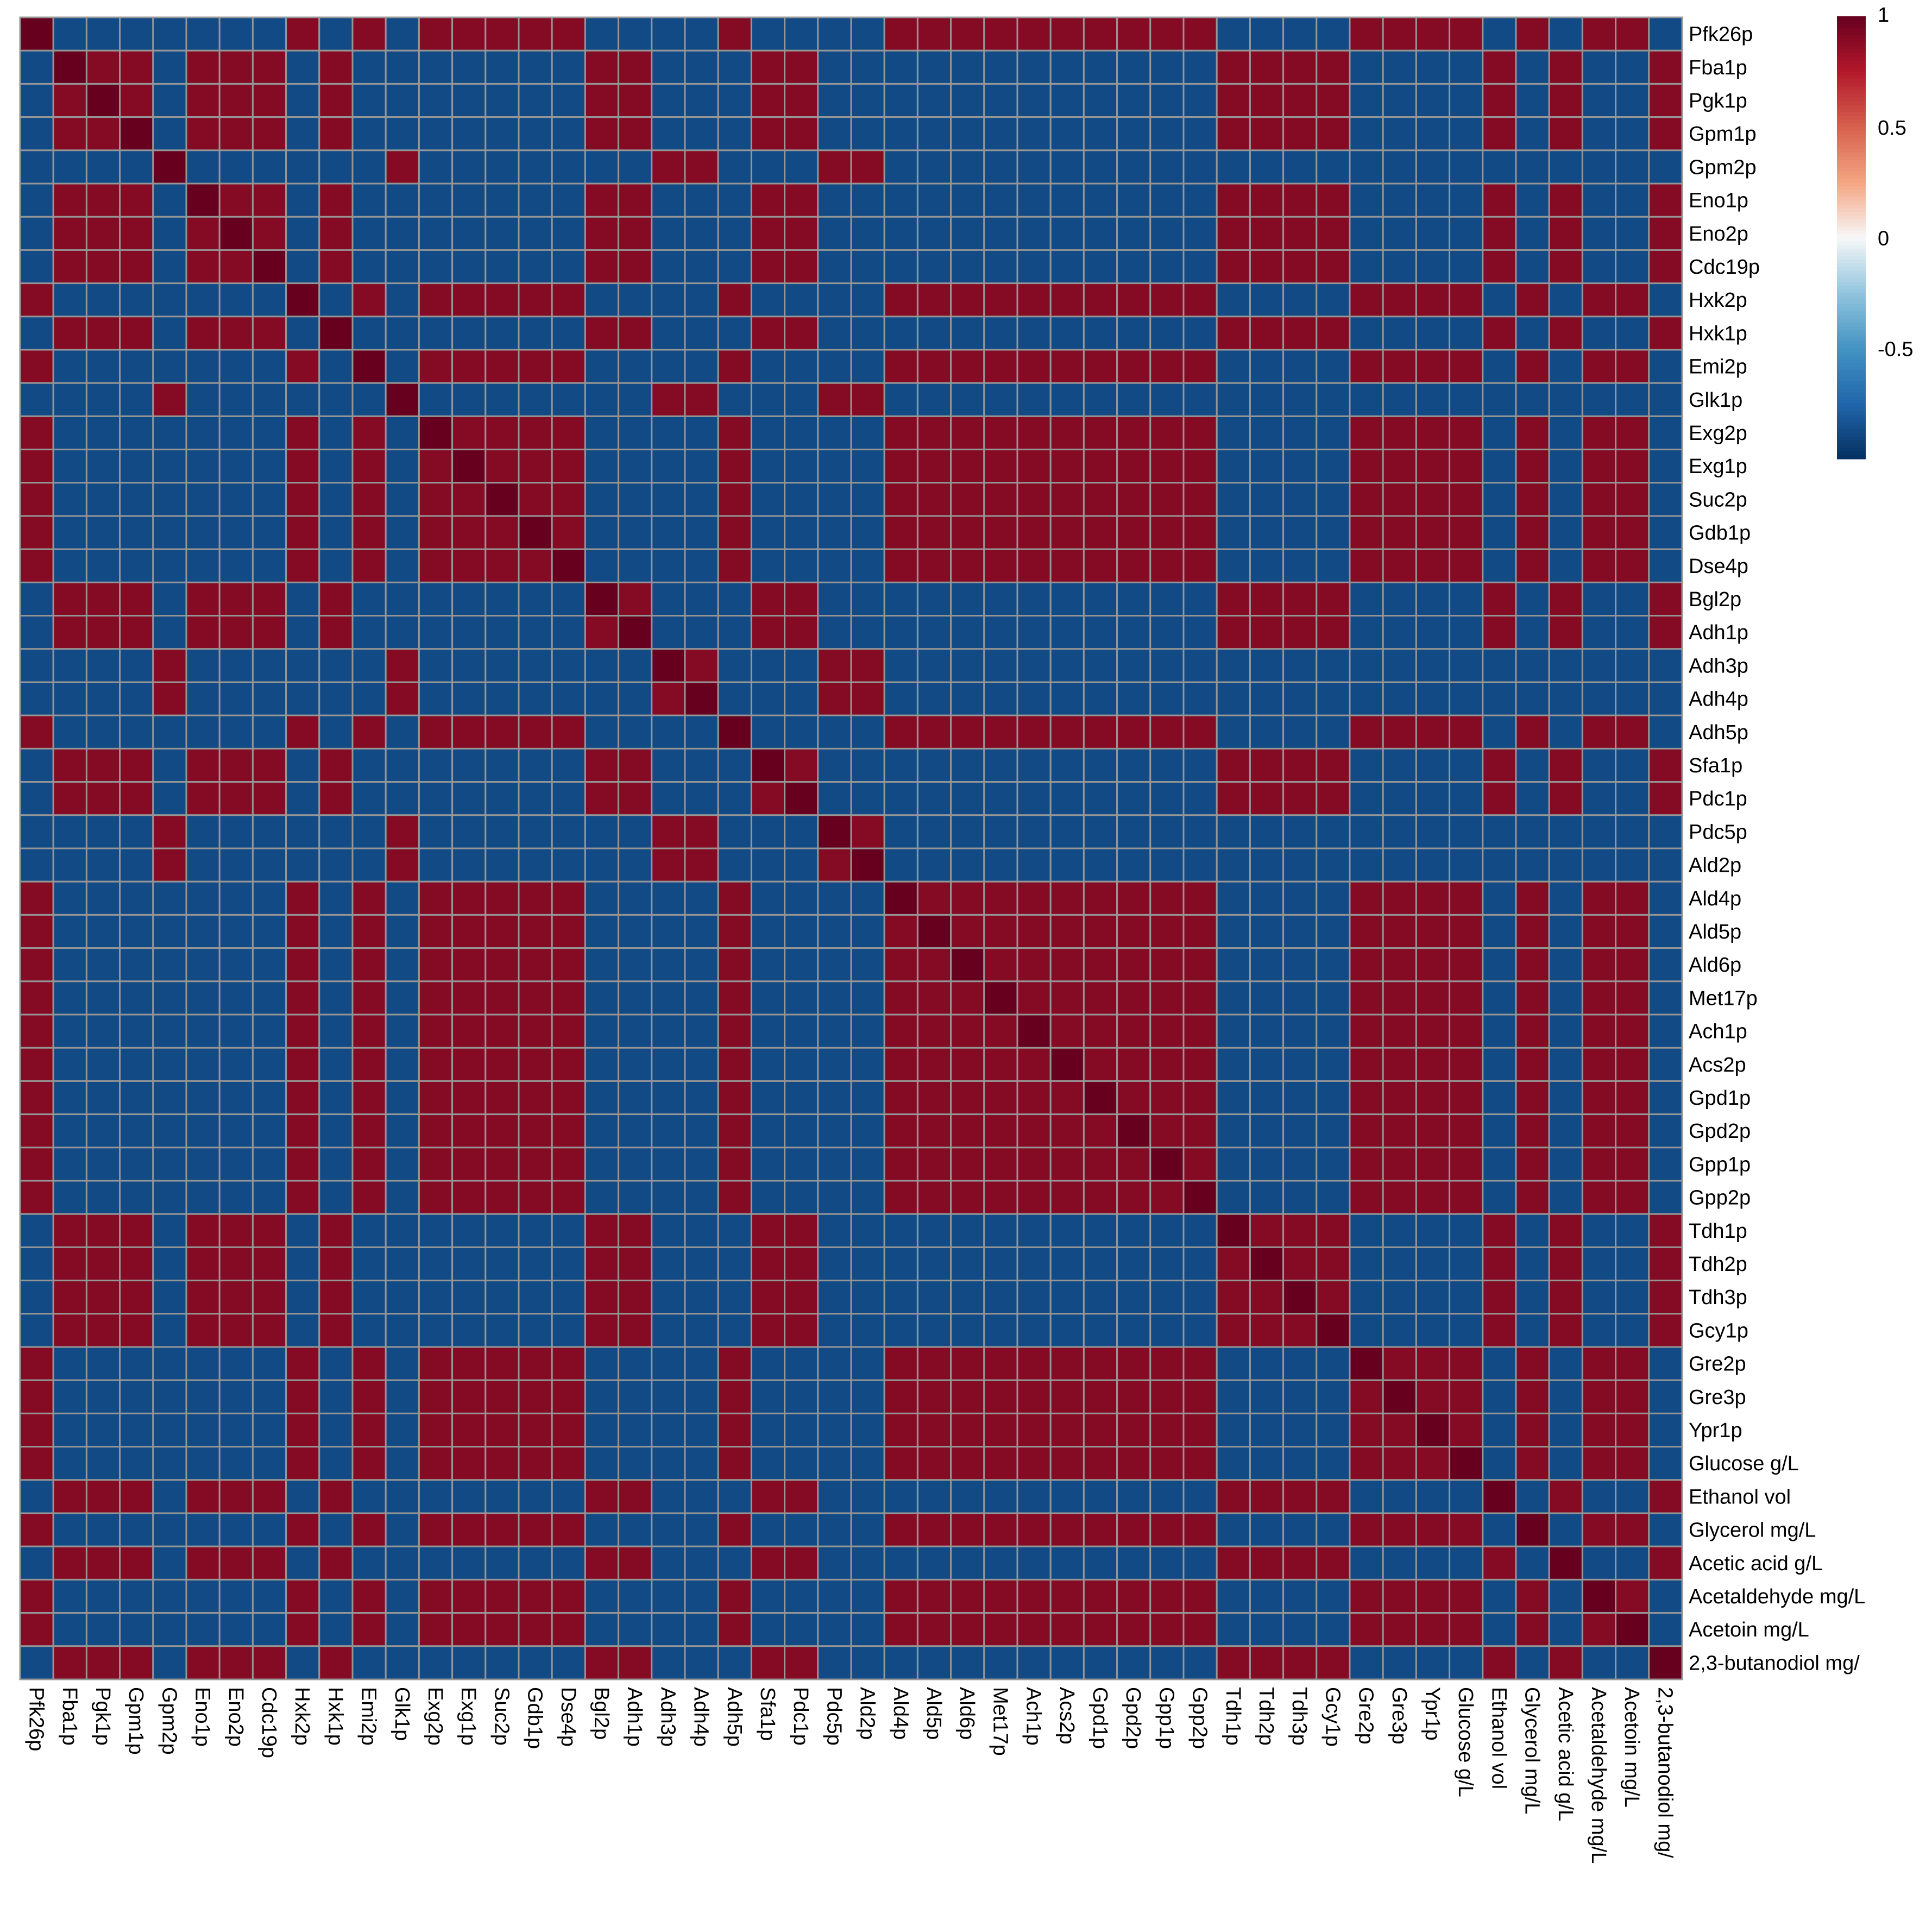  I want to click on row-label: Ach1p, so click(1718, 1032).